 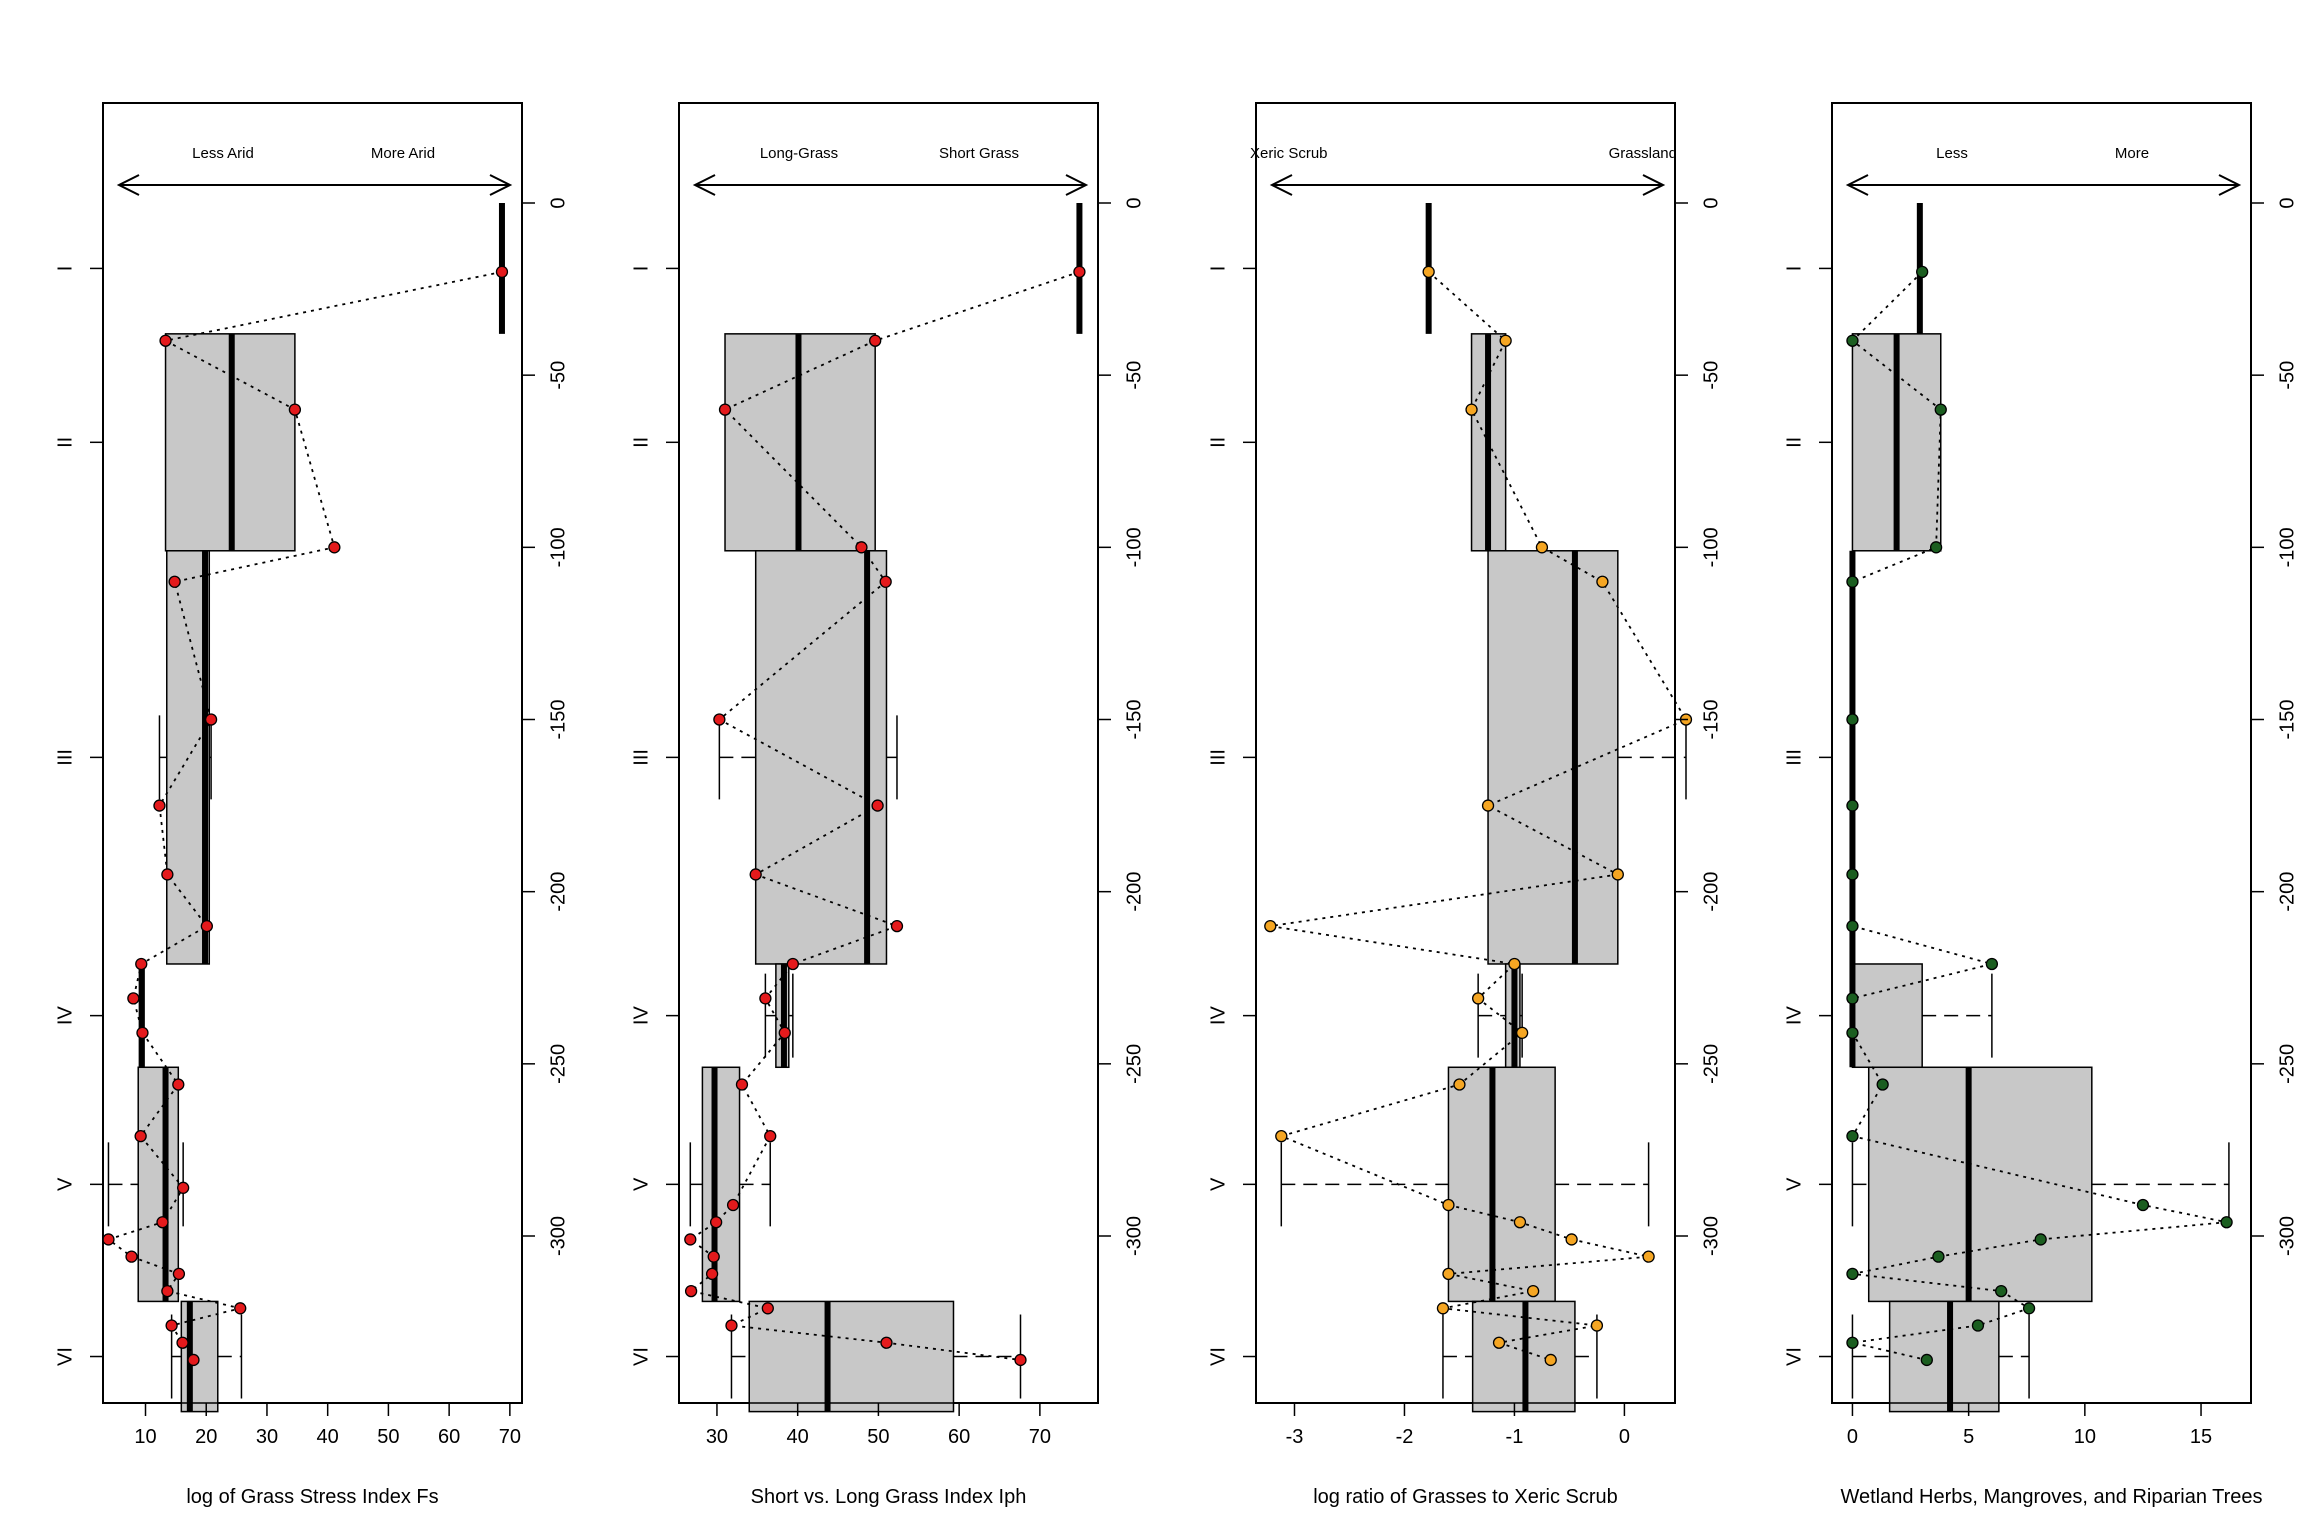 I want to click on zone-box-VI, so click(x=206, y=1356).